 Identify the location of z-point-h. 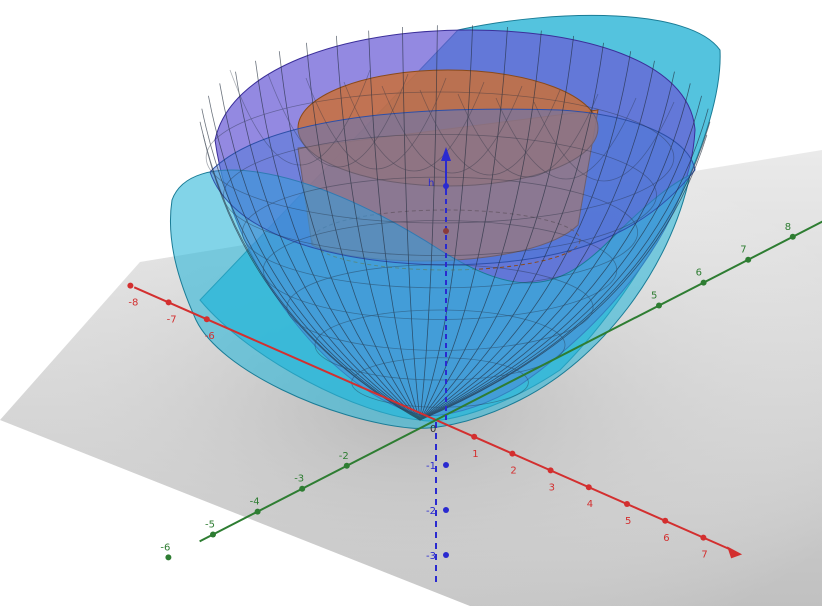
(446, 186).